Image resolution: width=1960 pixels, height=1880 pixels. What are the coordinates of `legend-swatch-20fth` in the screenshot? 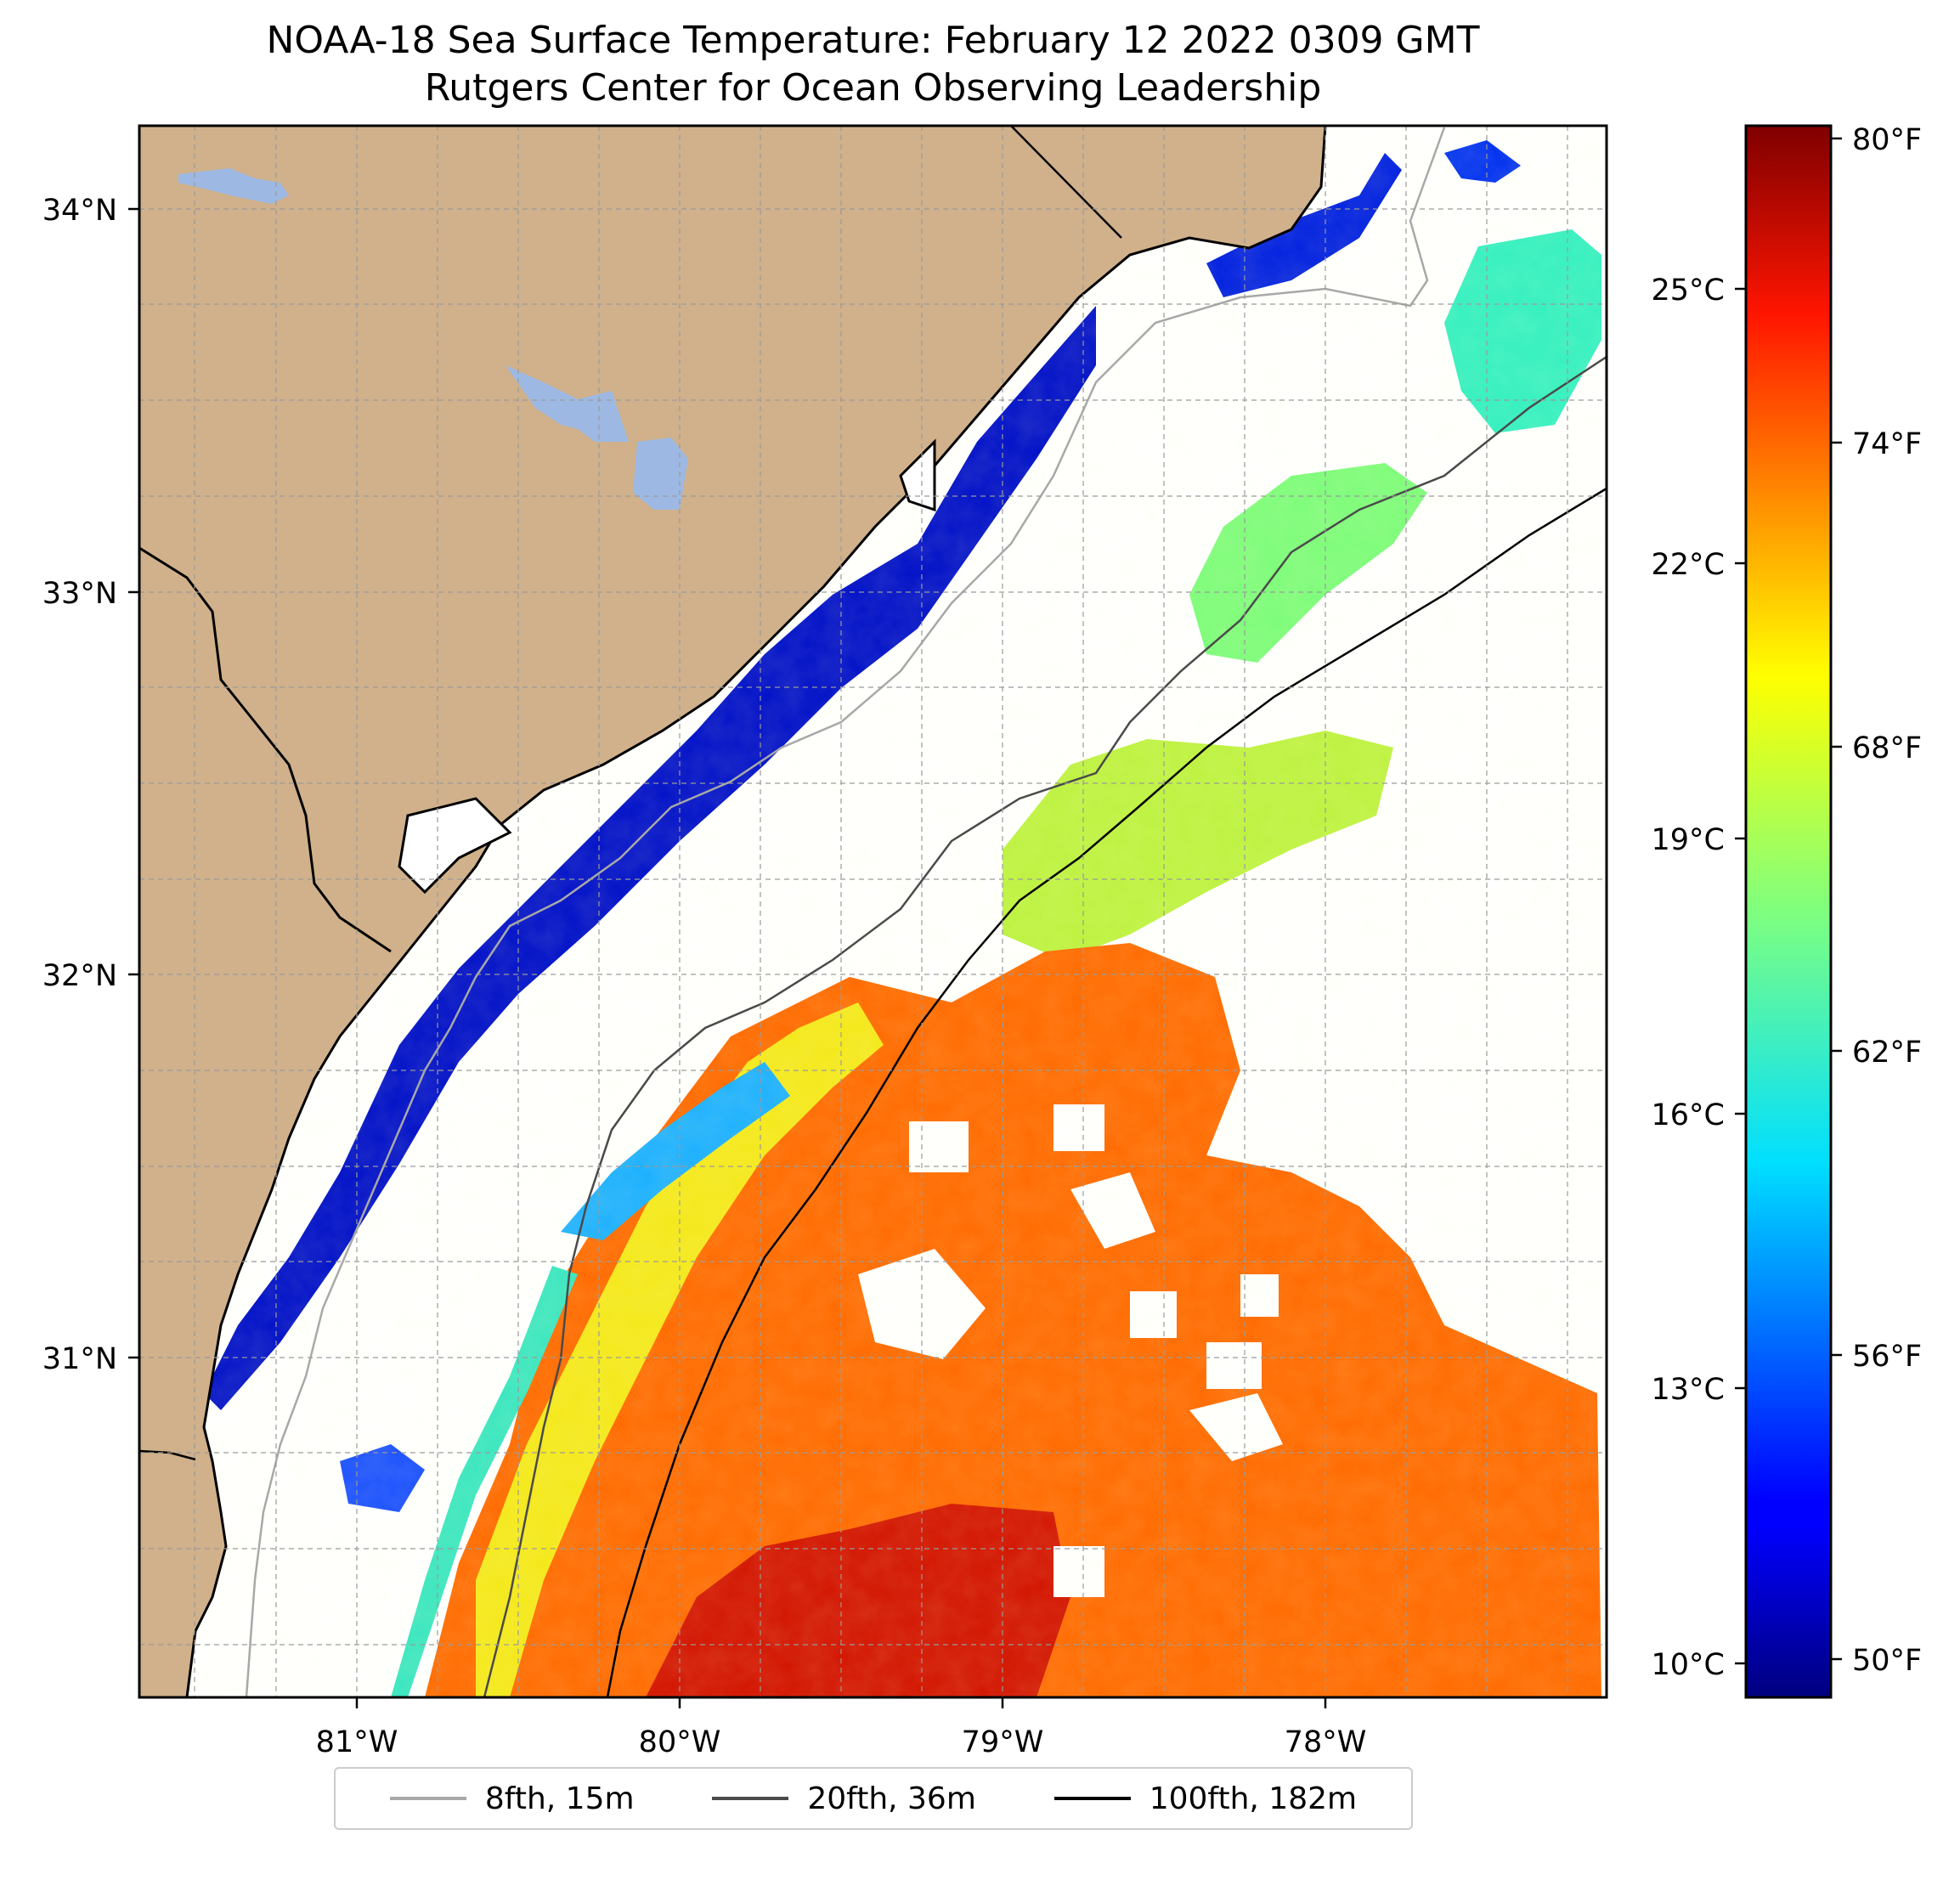 It's located at (750, 1799).